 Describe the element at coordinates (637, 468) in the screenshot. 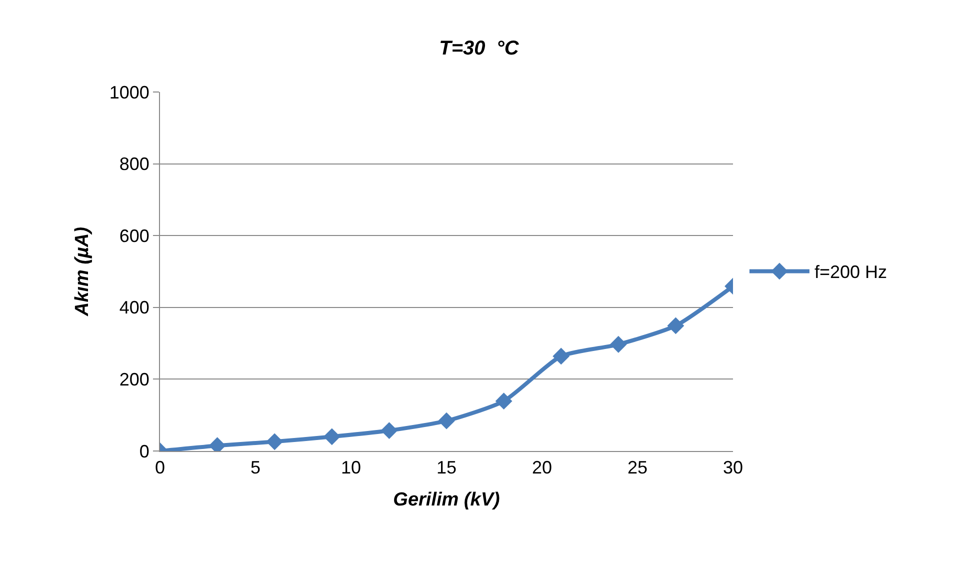

I see `x-tick-label: 25` at that location.